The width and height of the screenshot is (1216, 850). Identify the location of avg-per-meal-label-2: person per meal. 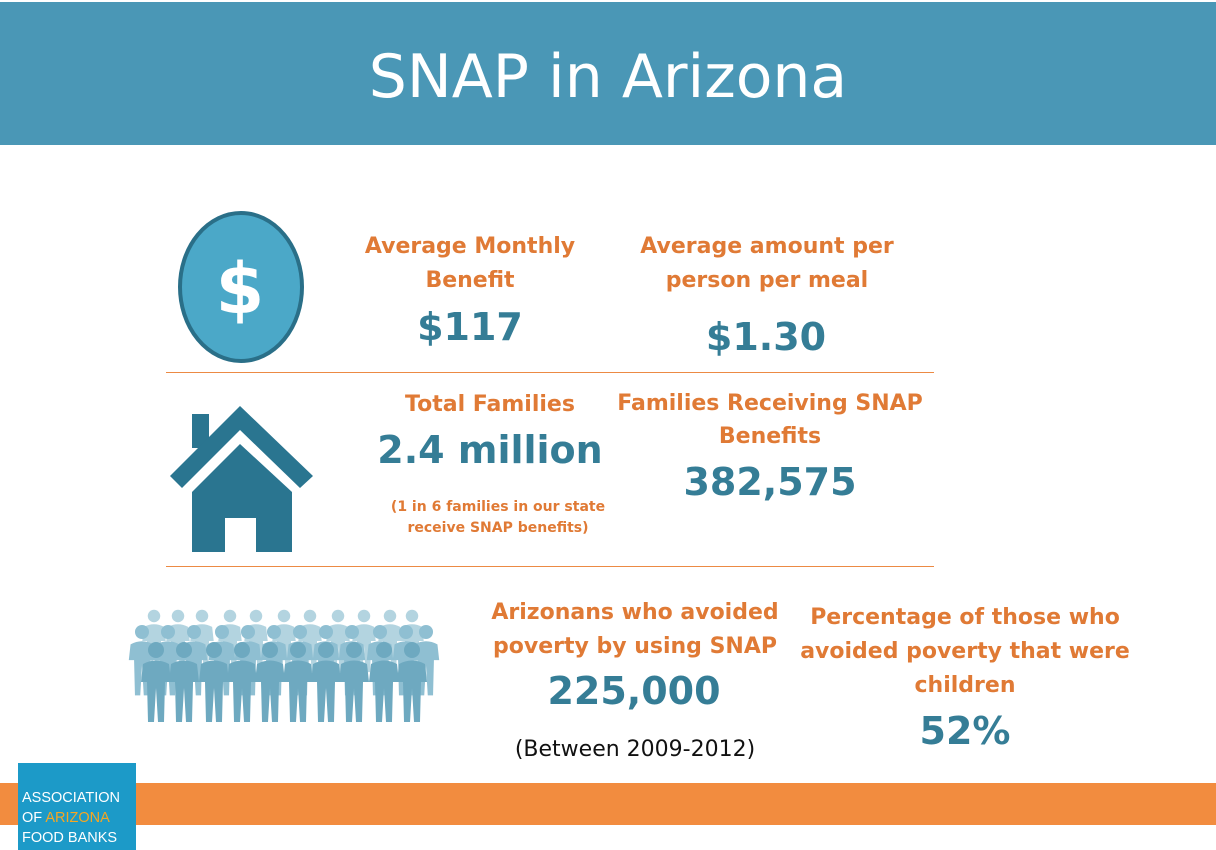
(767, 280).